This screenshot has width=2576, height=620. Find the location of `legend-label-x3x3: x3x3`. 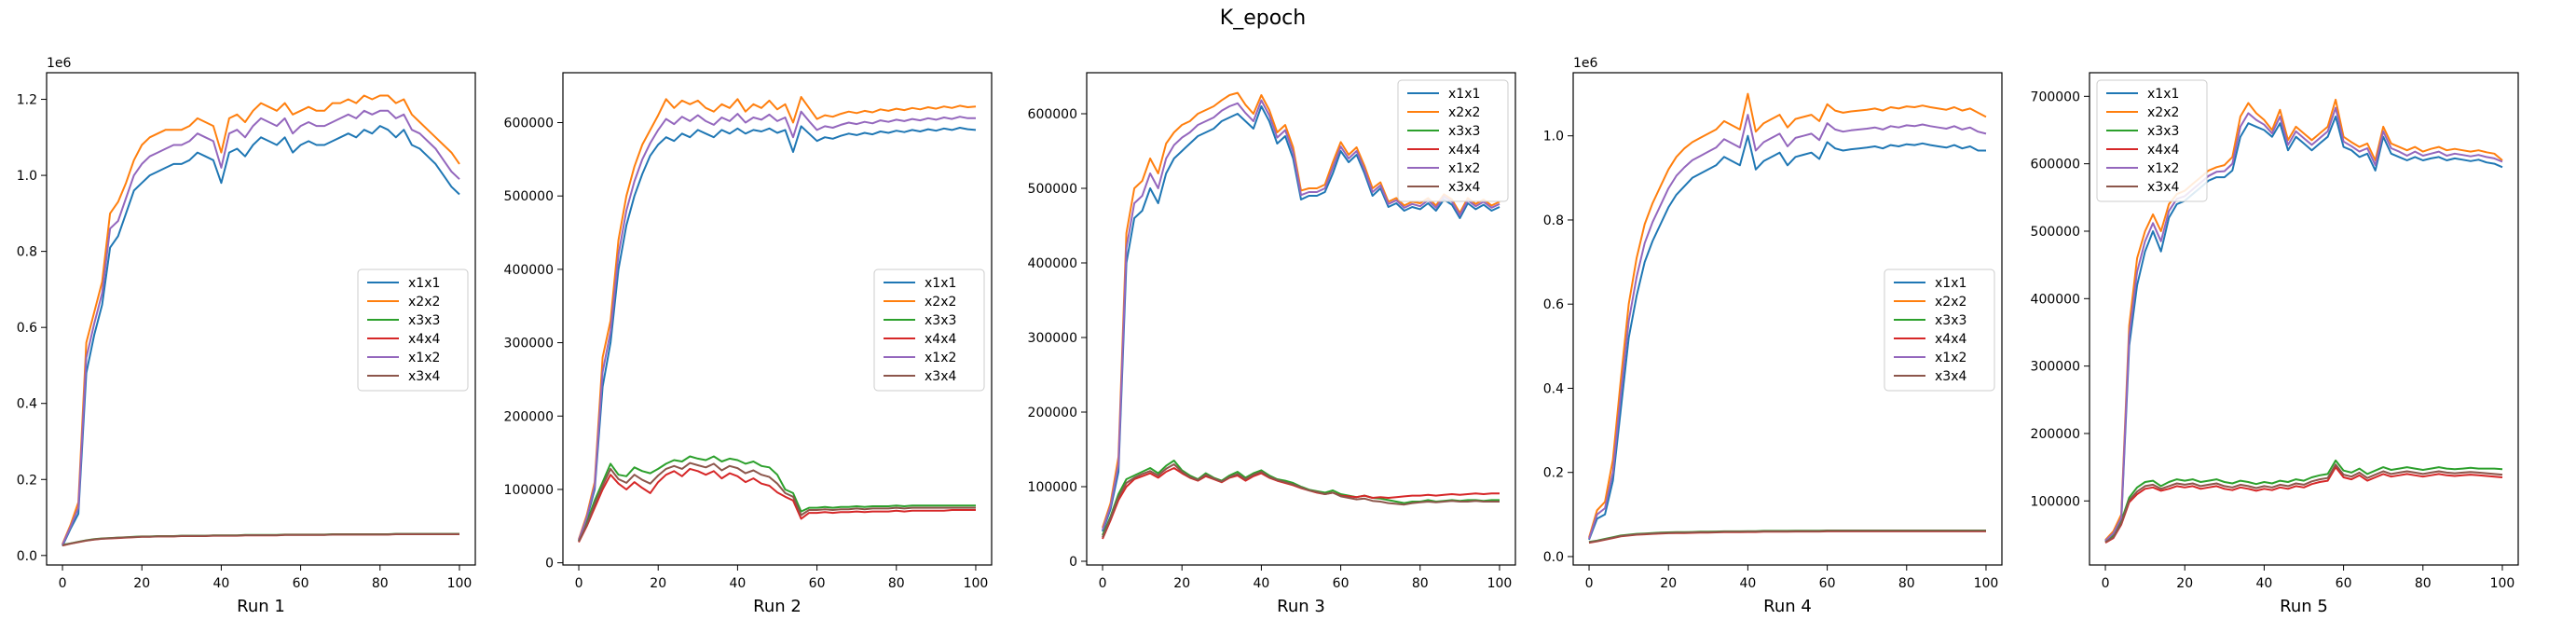

legend-label-x3x3: x3x3 is located at coordinates (940, 320).